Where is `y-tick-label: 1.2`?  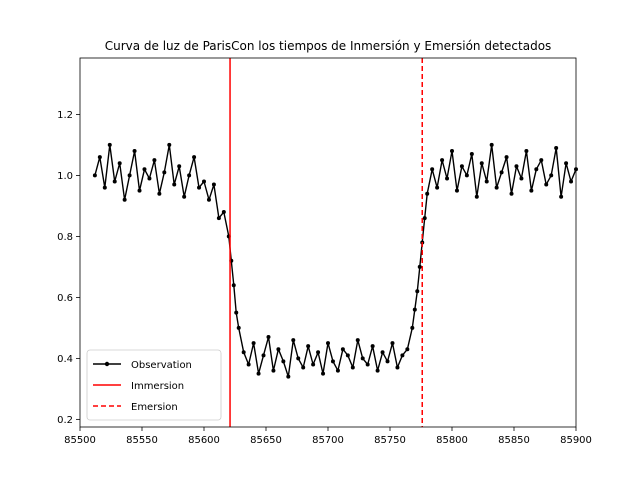
y-tick-label: 1.2 is located at coordinates (65, 115).